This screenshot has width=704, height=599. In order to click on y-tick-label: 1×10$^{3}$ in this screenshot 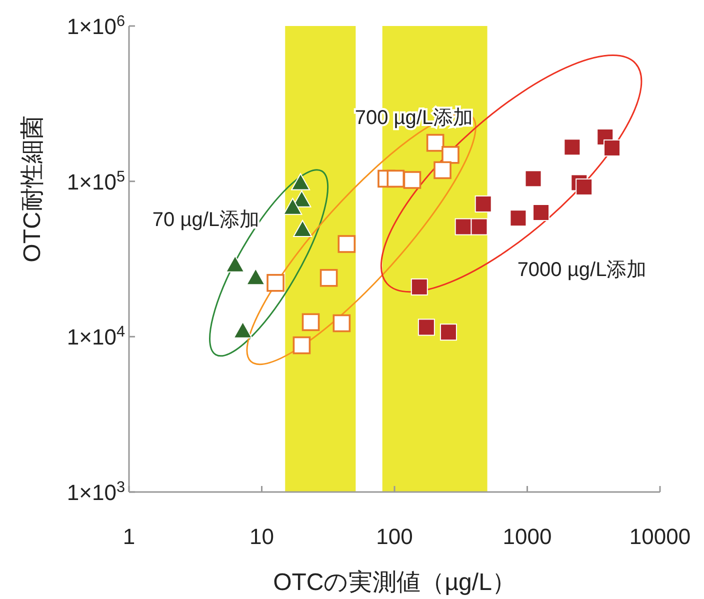, I will do `click(95, 491)`.